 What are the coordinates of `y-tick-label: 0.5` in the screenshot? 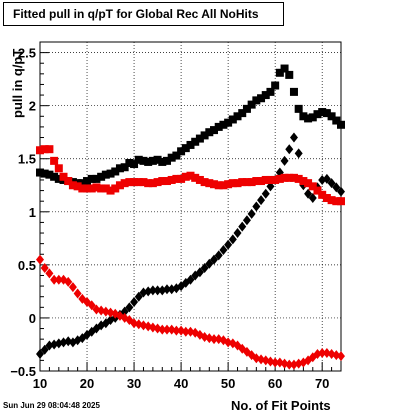 It's located at (27, 265).